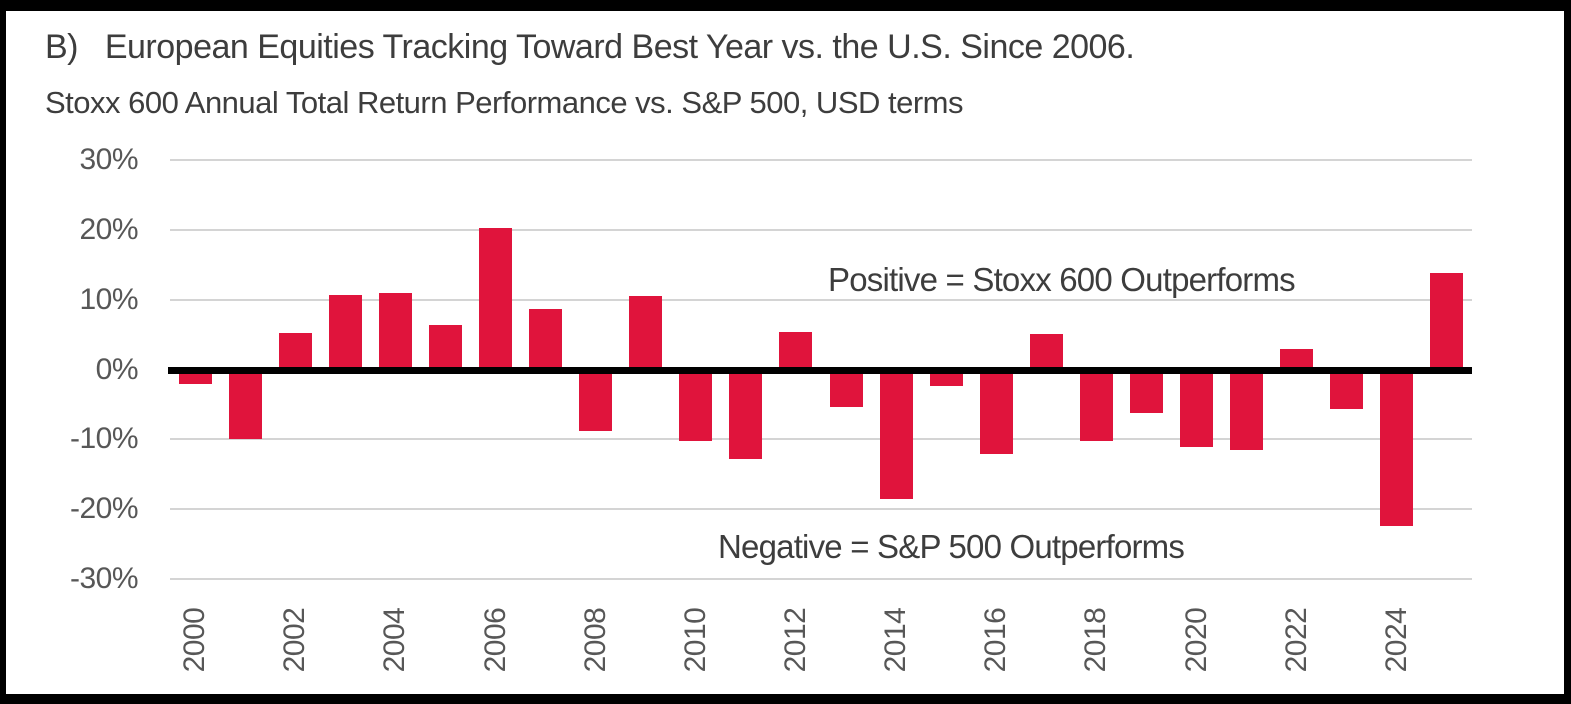 This screenshot has width=1571, height=704. What do you see at coordinates (996, 640) in the screenshot?
I see `x-tick-2016: 2016` at bounding box center [996, 640].